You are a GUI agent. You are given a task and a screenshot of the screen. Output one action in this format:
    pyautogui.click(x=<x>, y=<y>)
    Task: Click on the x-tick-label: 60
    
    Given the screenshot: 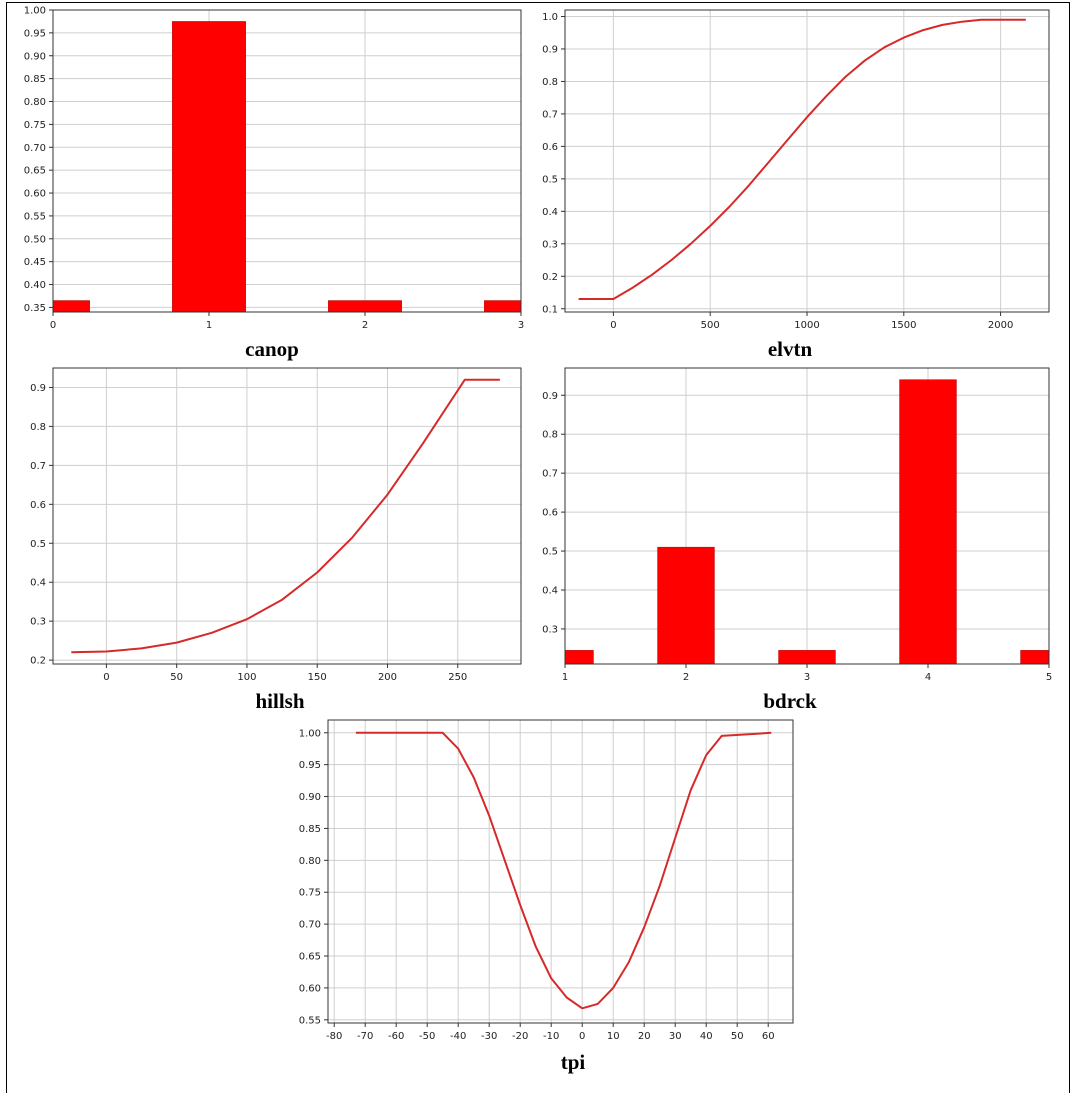 What is the action you would take?
    pyautogui.click(x=768, y=1036)
    